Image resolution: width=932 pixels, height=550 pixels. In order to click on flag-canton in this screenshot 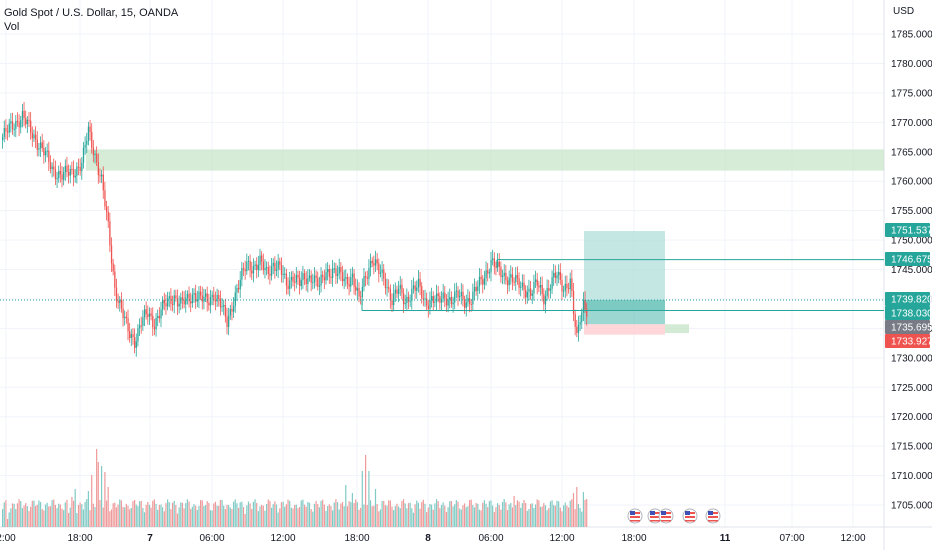, I will do `click(652, 513)`.